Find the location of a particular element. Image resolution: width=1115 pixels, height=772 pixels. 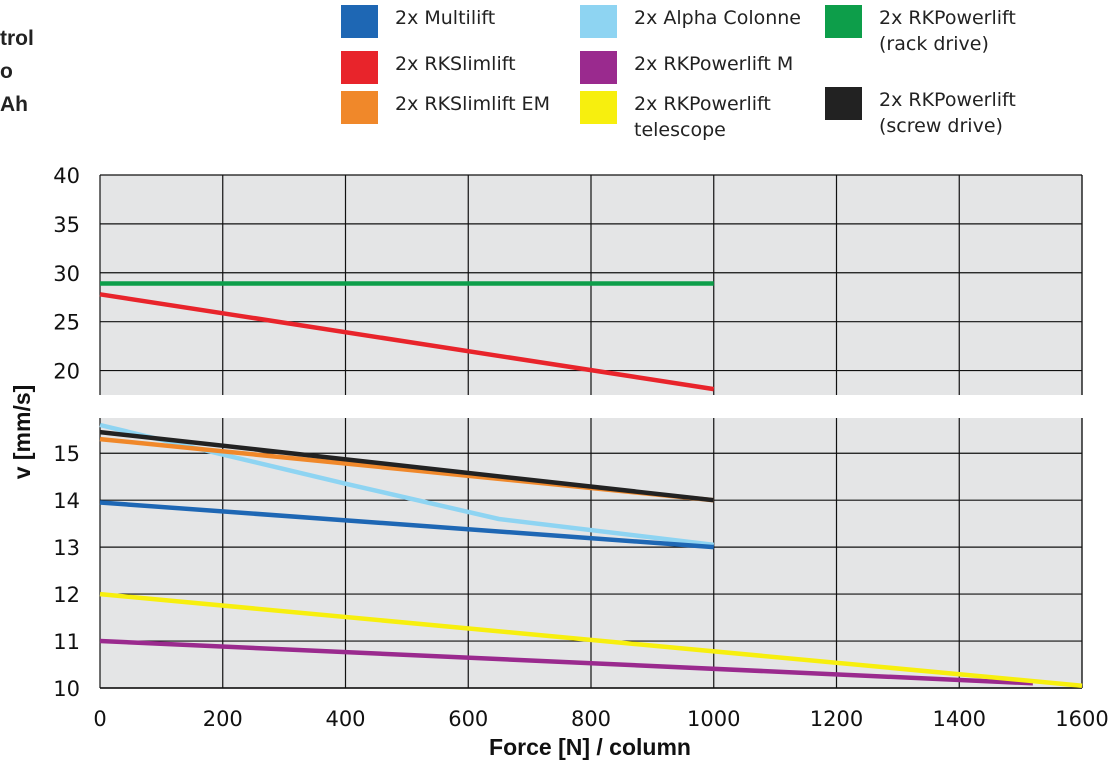

legend-label: 2x RKPowerlift (rack drive) is located at coordinates (947, 31).